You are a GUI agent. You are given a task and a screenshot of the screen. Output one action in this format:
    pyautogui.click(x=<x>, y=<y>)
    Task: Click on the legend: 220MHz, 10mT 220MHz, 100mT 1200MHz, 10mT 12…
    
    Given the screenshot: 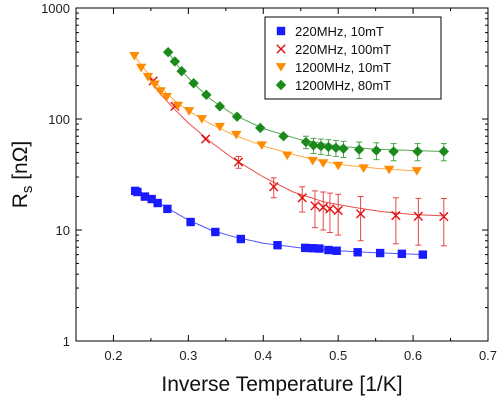 What is the action you would take?
    pyautogui.click(x=353, y=58)
    